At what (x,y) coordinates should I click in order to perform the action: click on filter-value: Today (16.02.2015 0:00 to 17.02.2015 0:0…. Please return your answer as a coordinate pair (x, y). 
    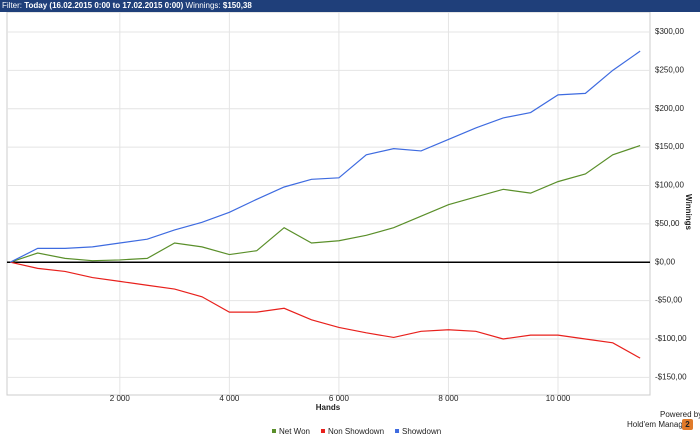
    Looking at the image, I should click on (104, 5).